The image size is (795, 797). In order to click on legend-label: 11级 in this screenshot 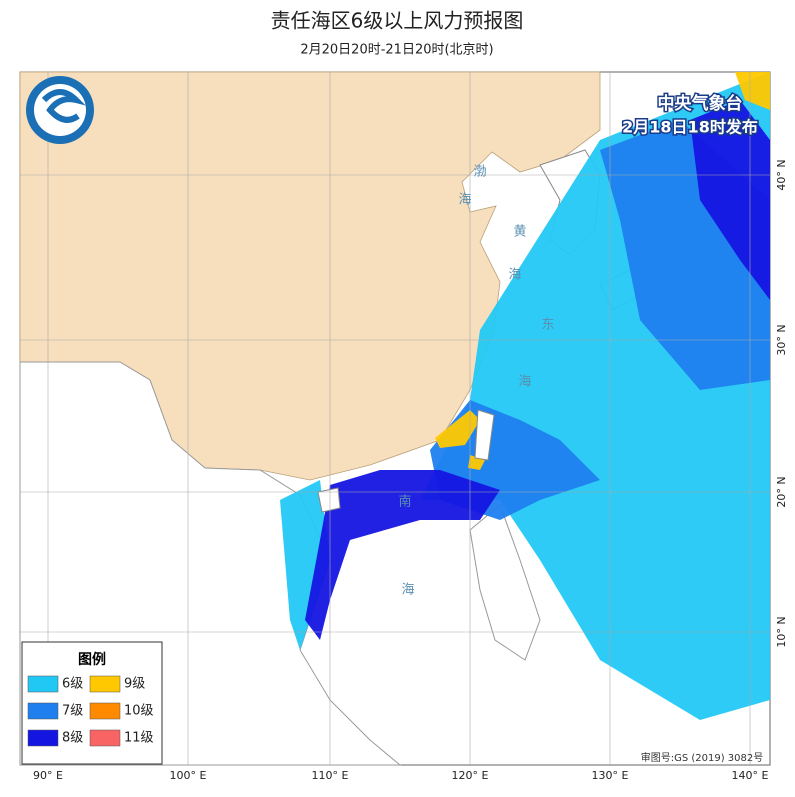, I will do `click(139, 738)`.